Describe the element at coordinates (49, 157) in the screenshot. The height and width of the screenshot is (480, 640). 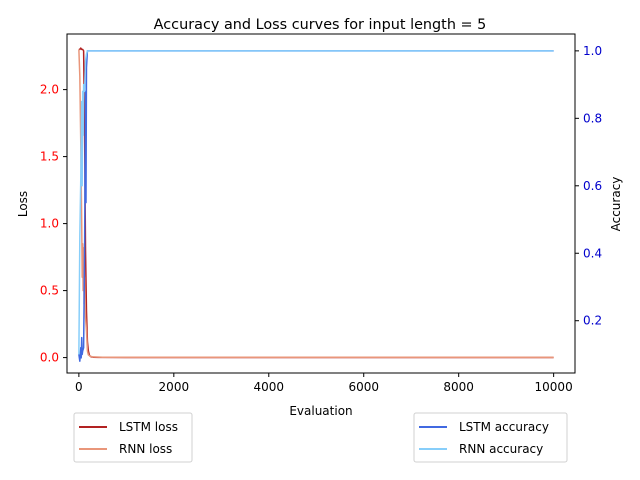
I see `y-left-tick-label: 1.5` at that location.